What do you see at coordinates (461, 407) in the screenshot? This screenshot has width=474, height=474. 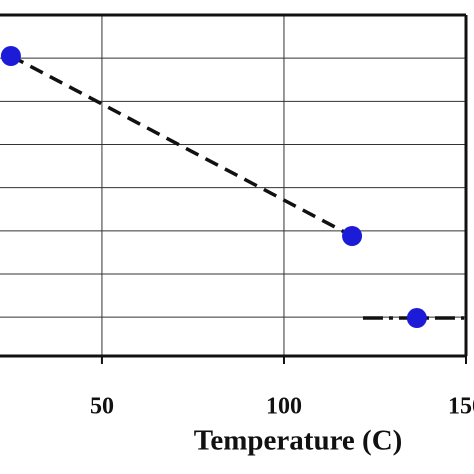 I see `x-tick-label: 150` at bounding box center [461, 407].